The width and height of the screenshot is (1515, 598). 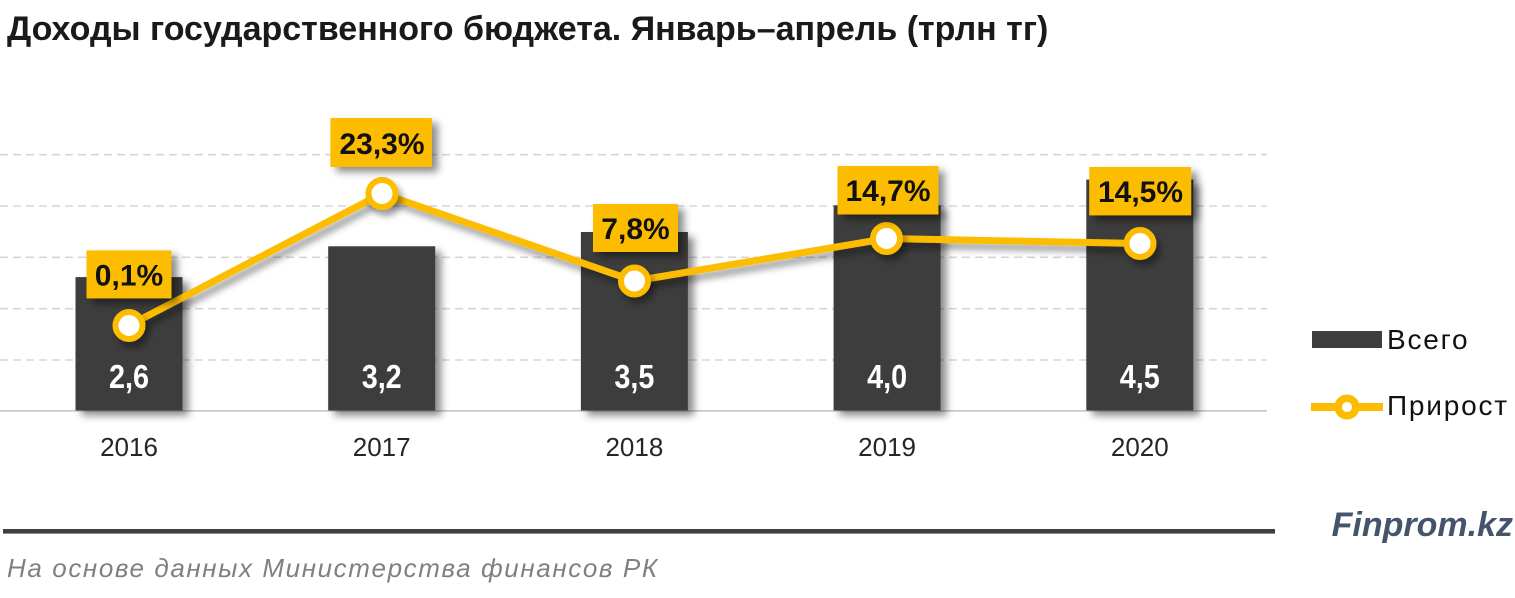 What do you see at coordinates (1422, 525) in the screenshot?
I see `svg-text: Finprom.kz` at bounding box center [1422, 525].